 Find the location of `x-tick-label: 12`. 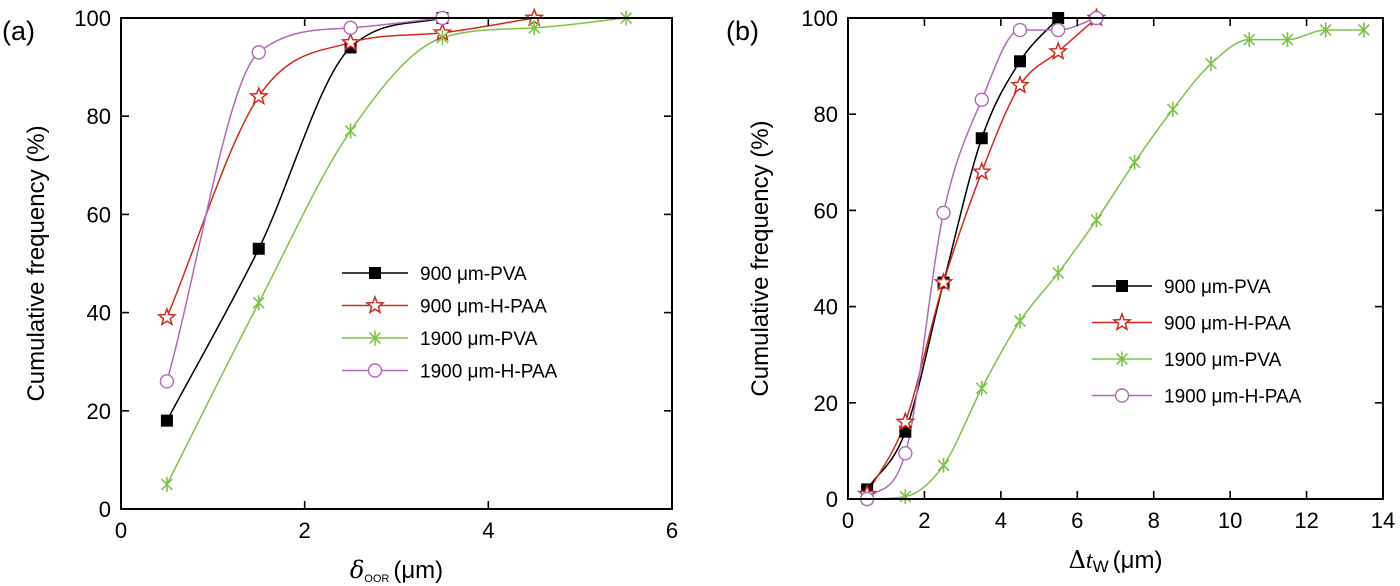

x-tick-label: 12 is located at coordinates (1306, 520).